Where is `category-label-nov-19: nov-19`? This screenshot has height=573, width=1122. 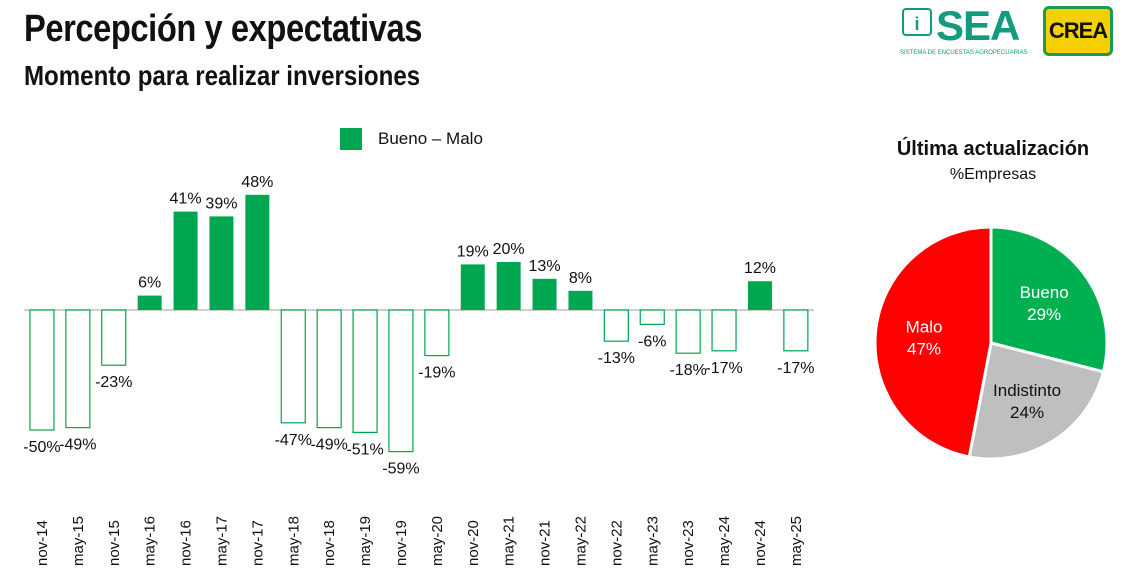 category-label-nov-19: nov-19 is located at coordinates (401, 543).